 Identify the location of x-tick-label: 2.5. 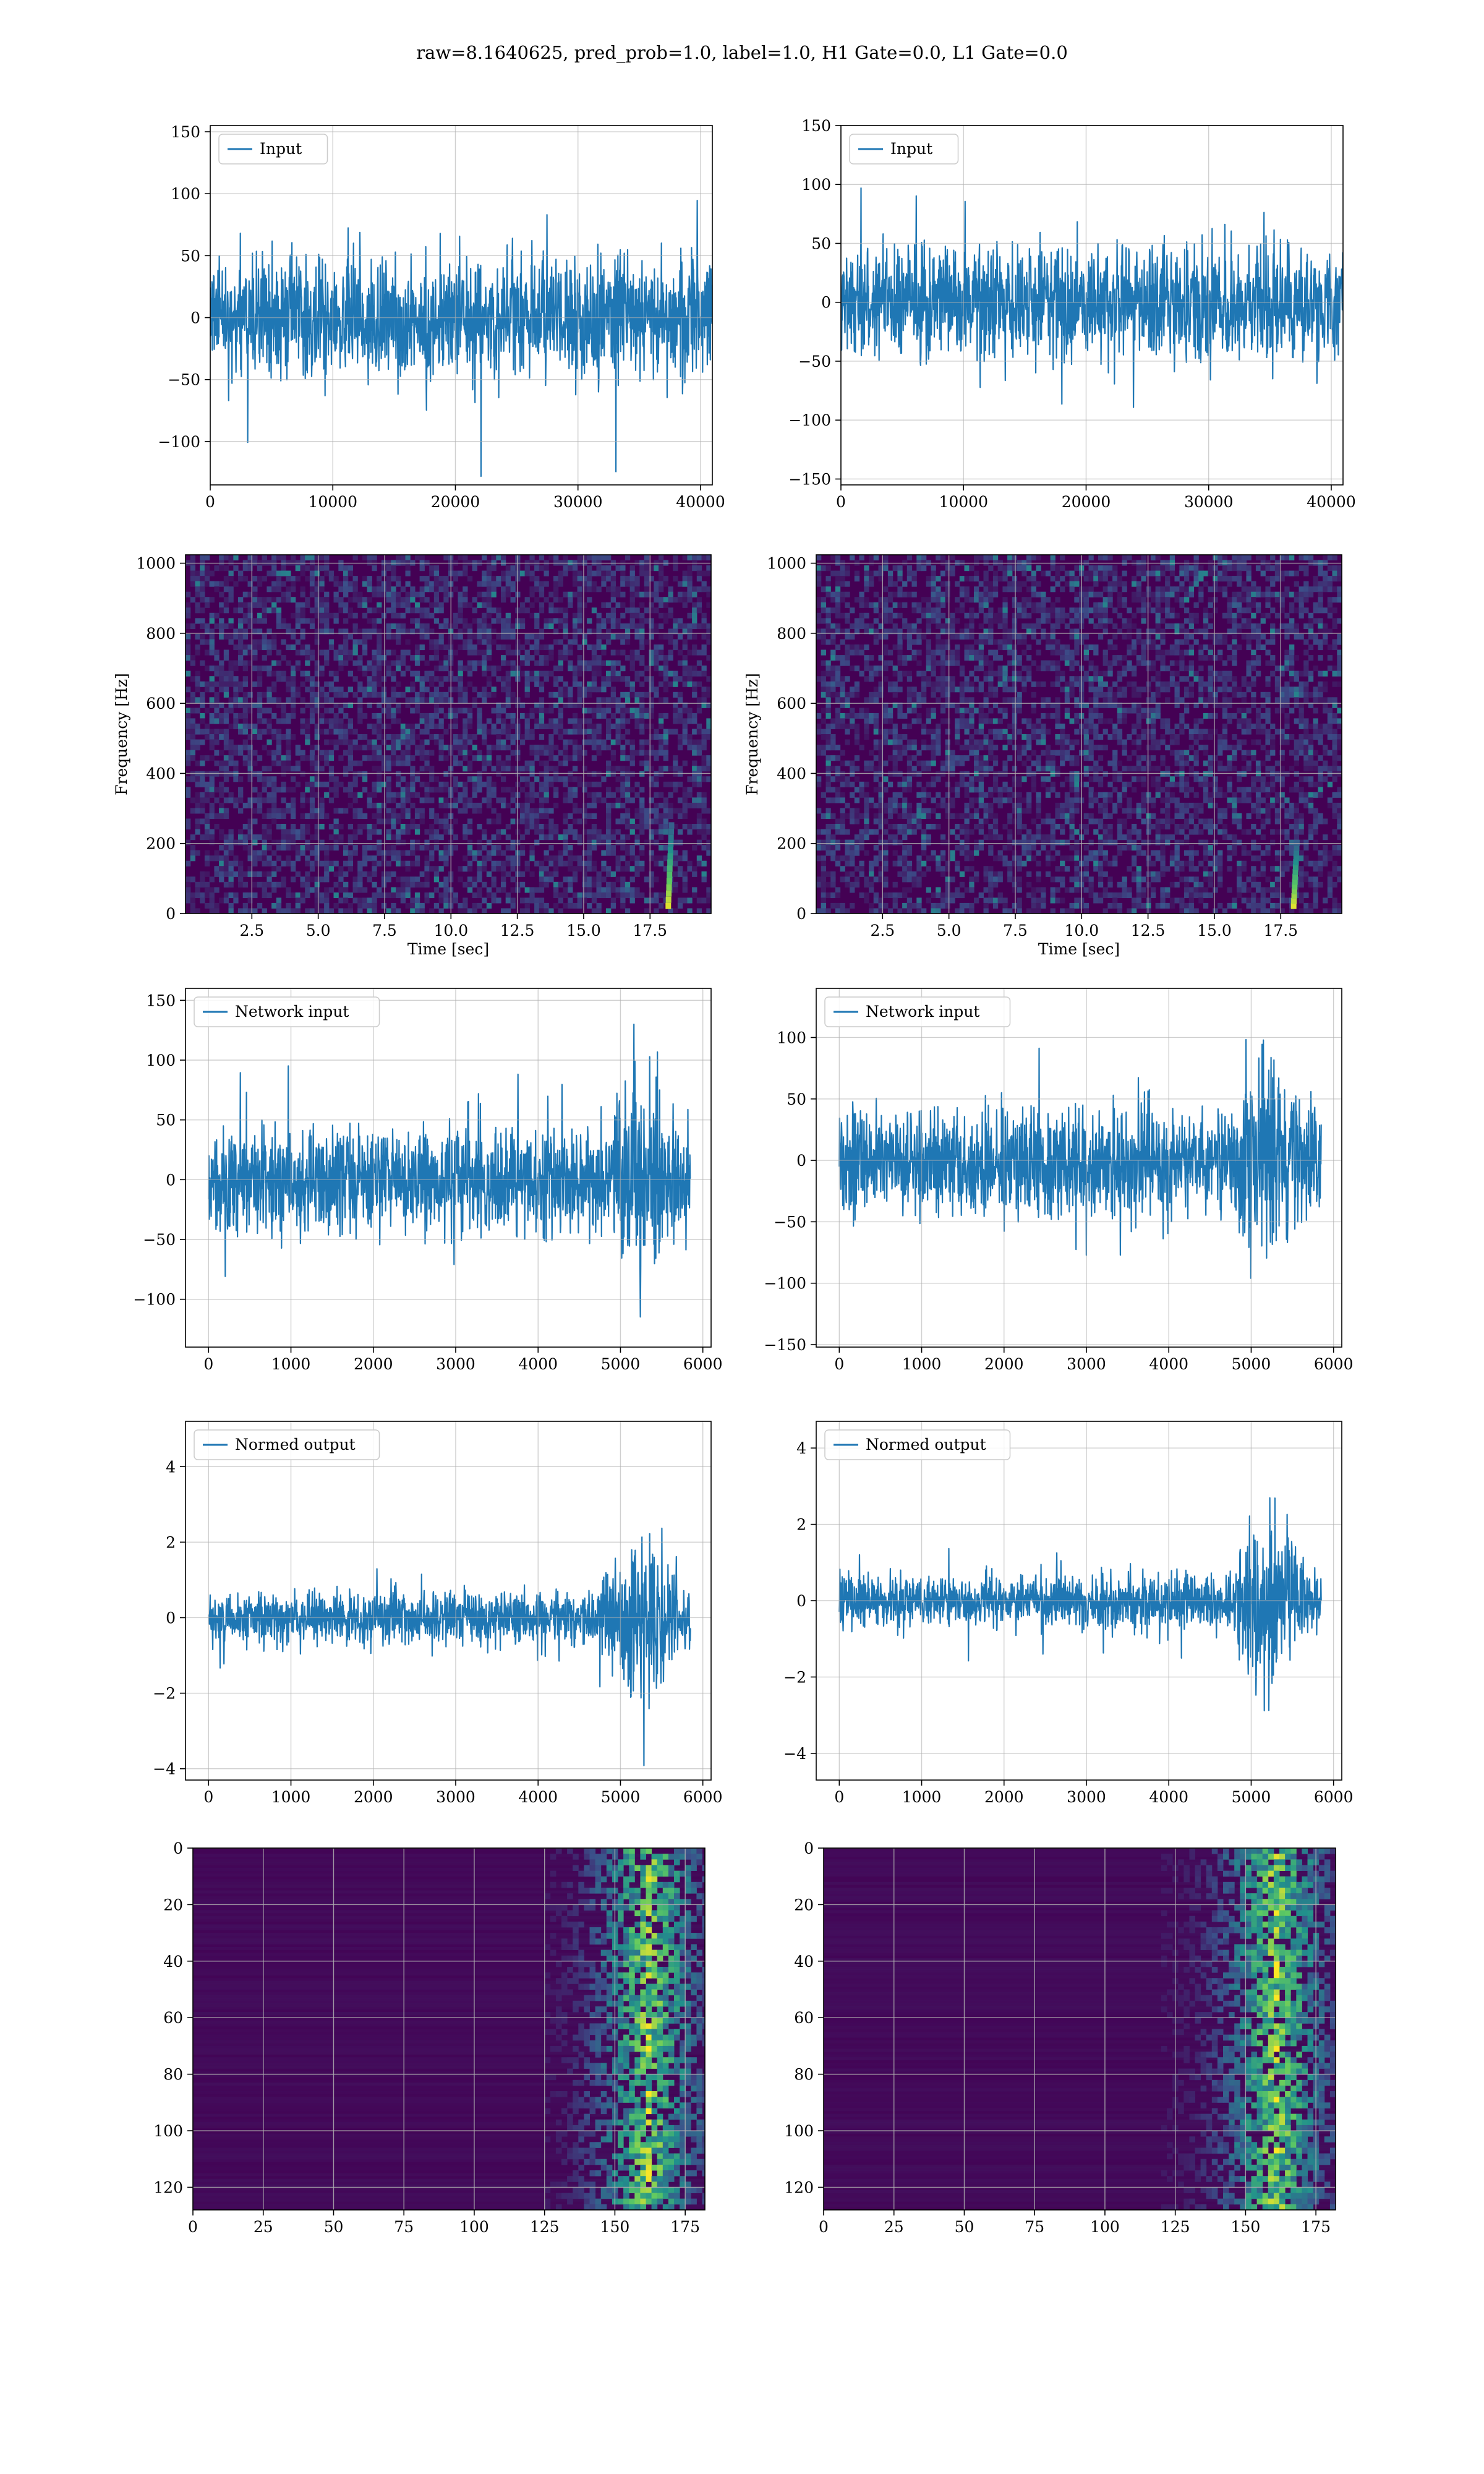
(251, 931).